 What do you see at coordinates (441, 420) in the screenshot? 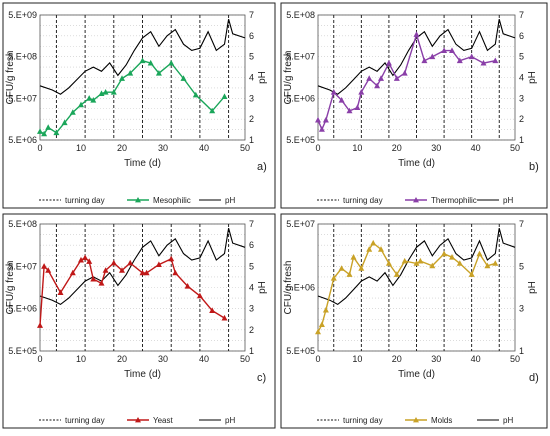
I see `legend-series-label: Molds` at bounding box center [441, 420].